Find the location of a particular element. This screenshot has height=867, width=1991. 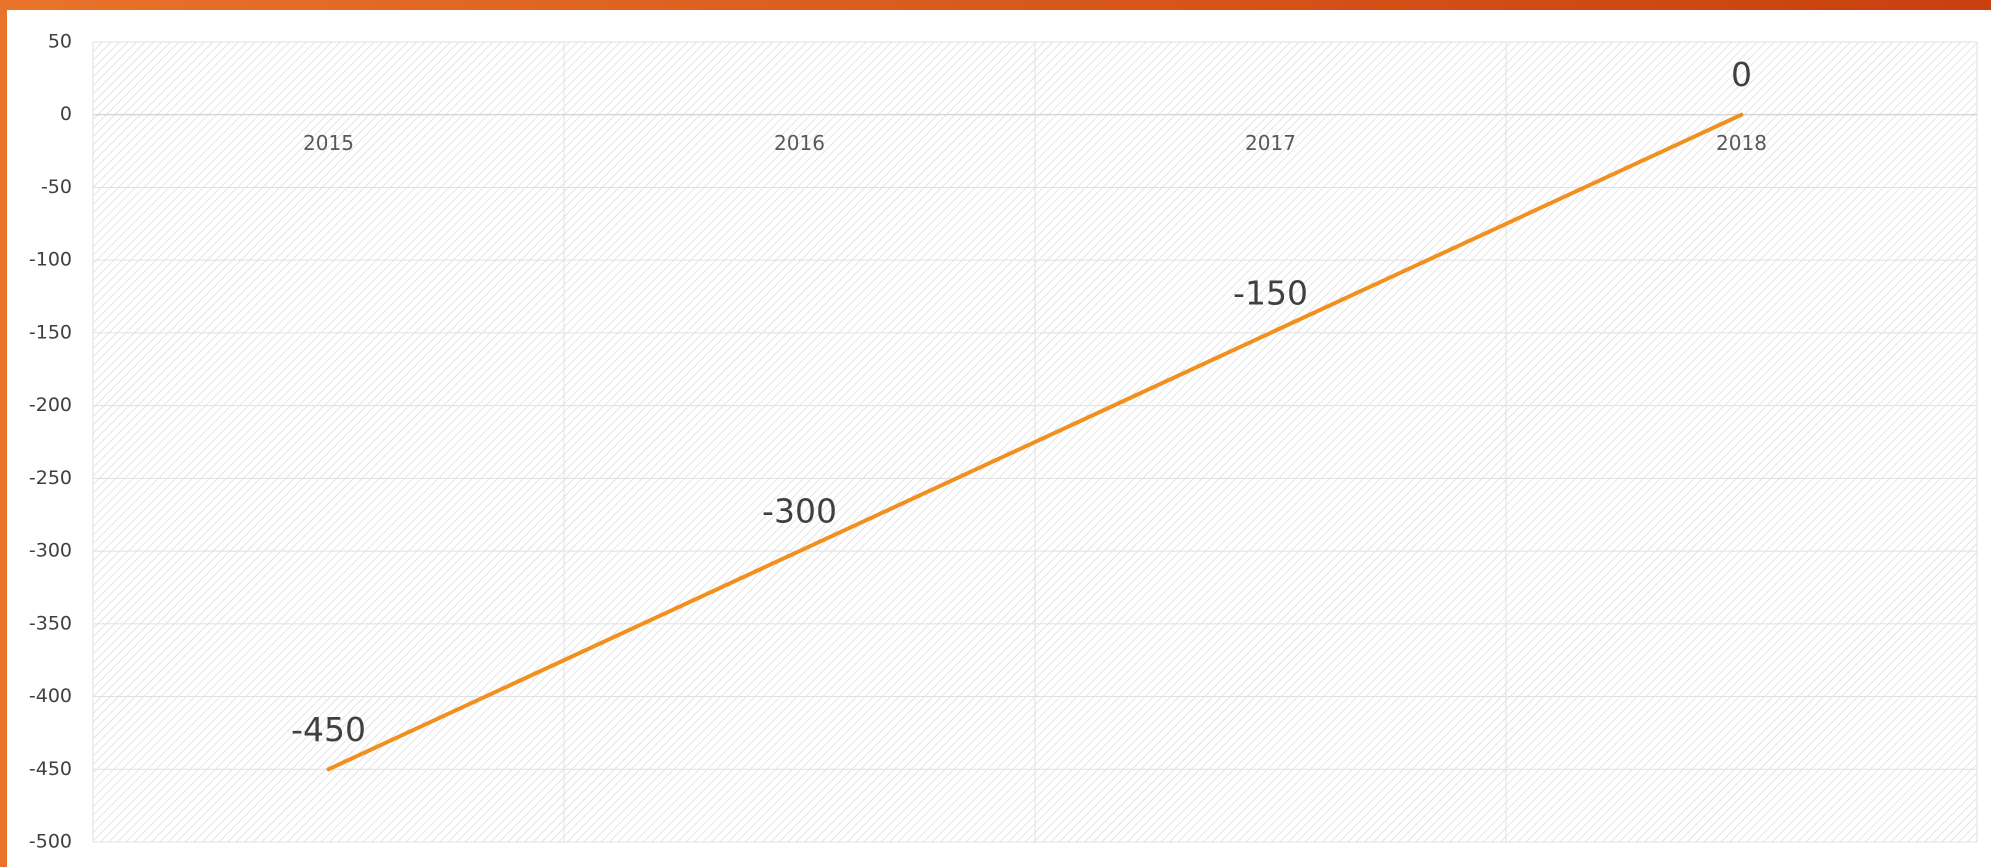

y-tick-label: -450 is located at coordinates (50, 769).